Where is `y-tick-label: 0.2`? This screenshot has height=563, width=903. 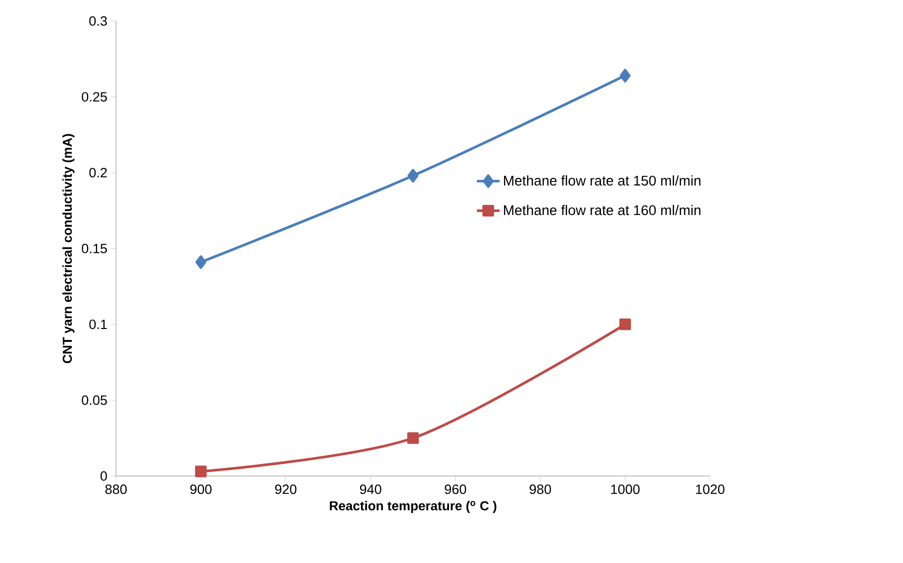 y-tick-label: 0.2 is located at coordinates (98, 173).